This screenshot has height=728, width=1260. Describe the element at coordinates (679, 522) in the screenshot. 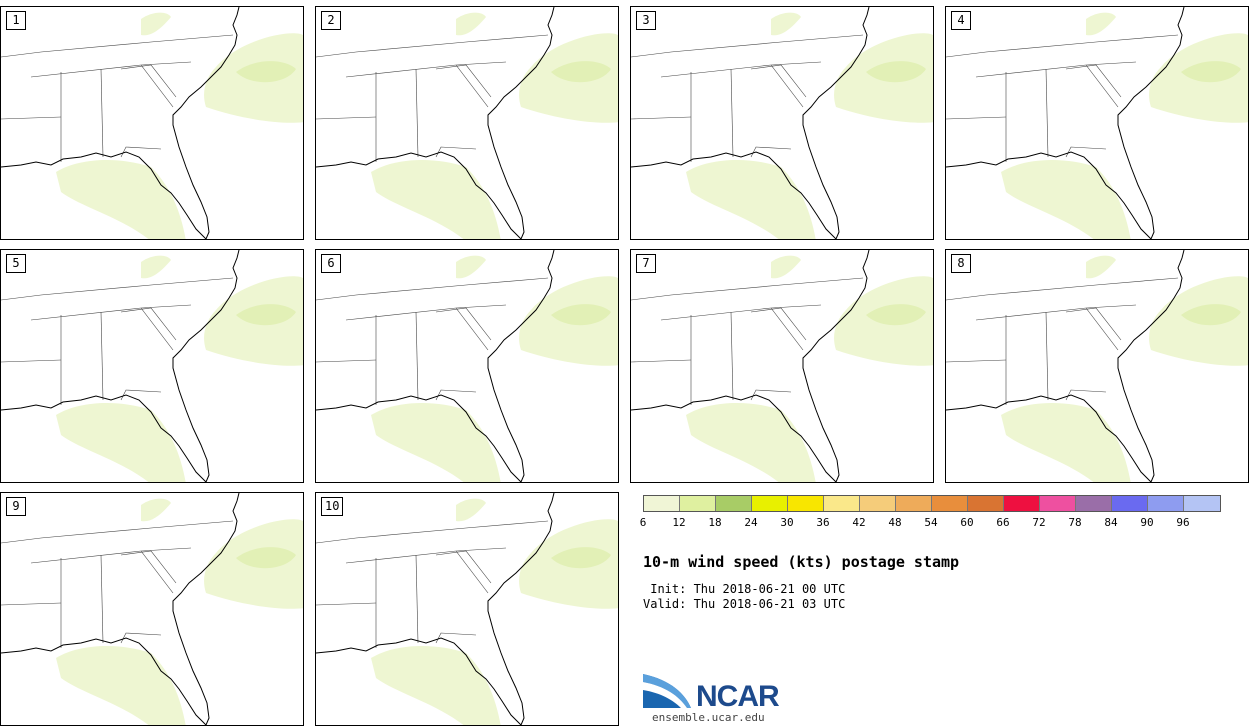

I see `colorbar-tick-label: 12` at that location.